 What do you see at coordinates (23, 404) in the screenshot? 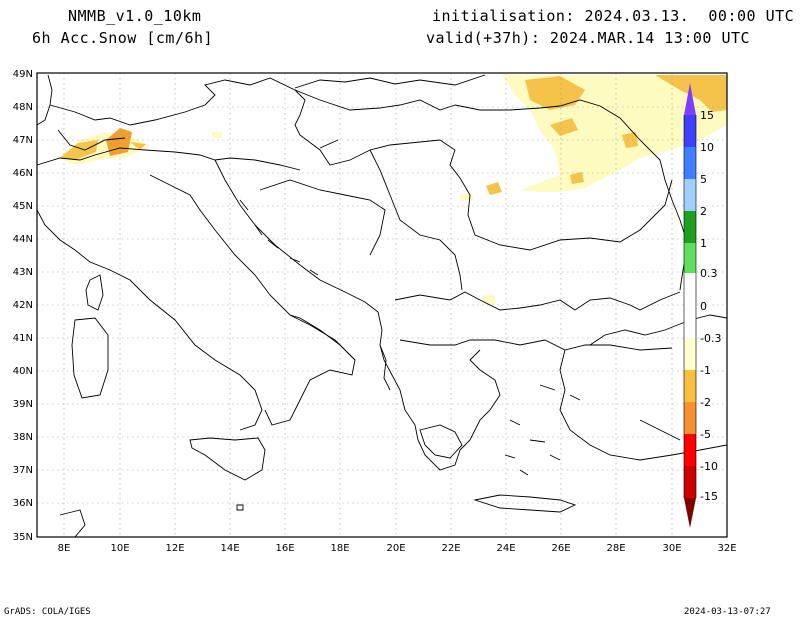
I see `lat-tick: 39N` at bounding box center [23, 404].